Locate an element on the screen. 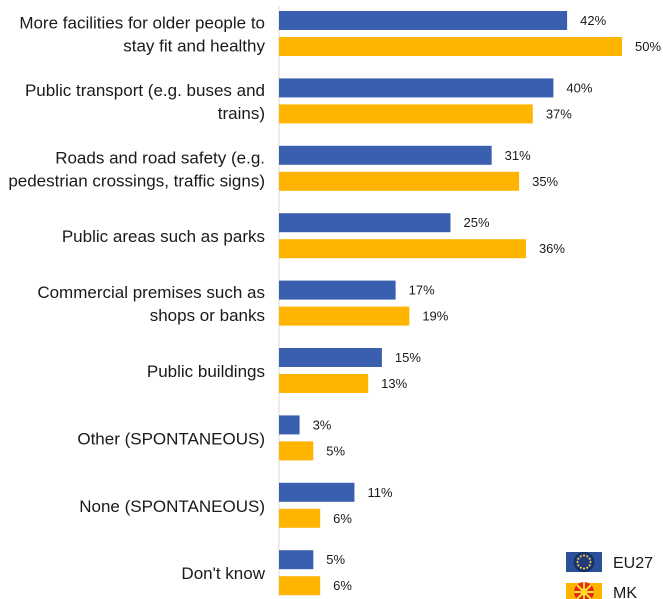 This screenshot has height=599, width=663. value-label-eu27: 17% is located at coordinates (422, 290).